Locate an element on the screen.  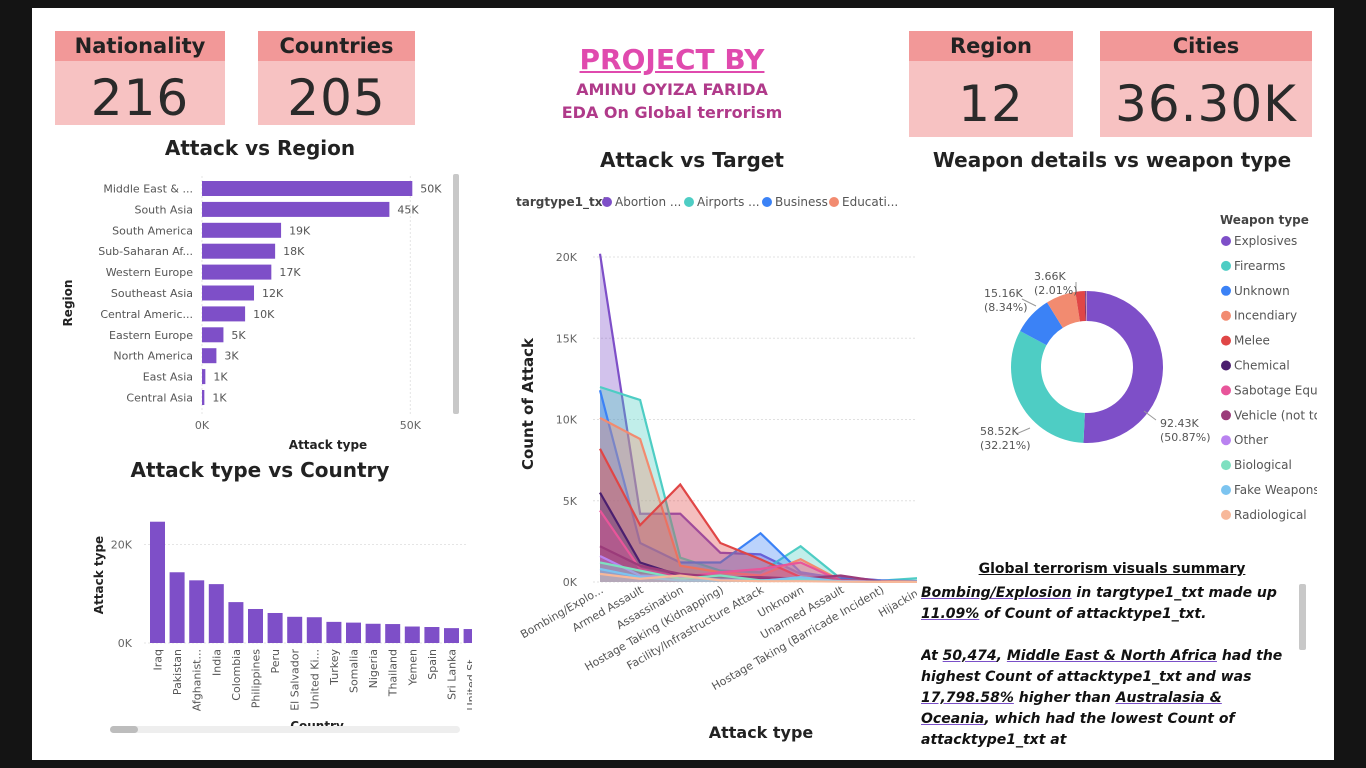
region-data-label: 12K is located at coordinates (273, 293).